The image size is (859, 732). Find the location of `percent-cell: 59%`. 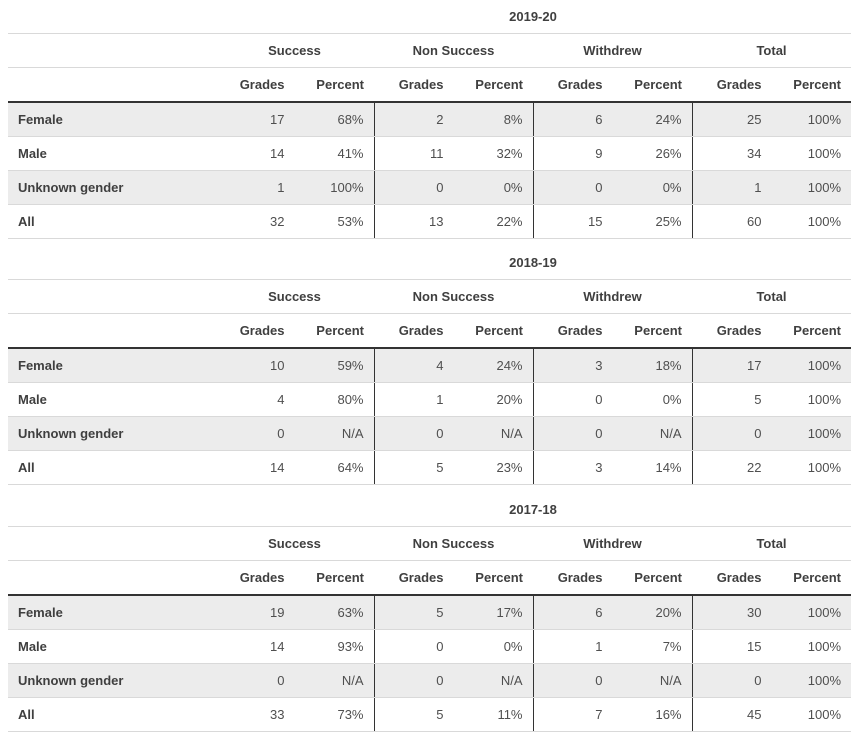

percent-cell: 59% is located at coordinates (334, 365).